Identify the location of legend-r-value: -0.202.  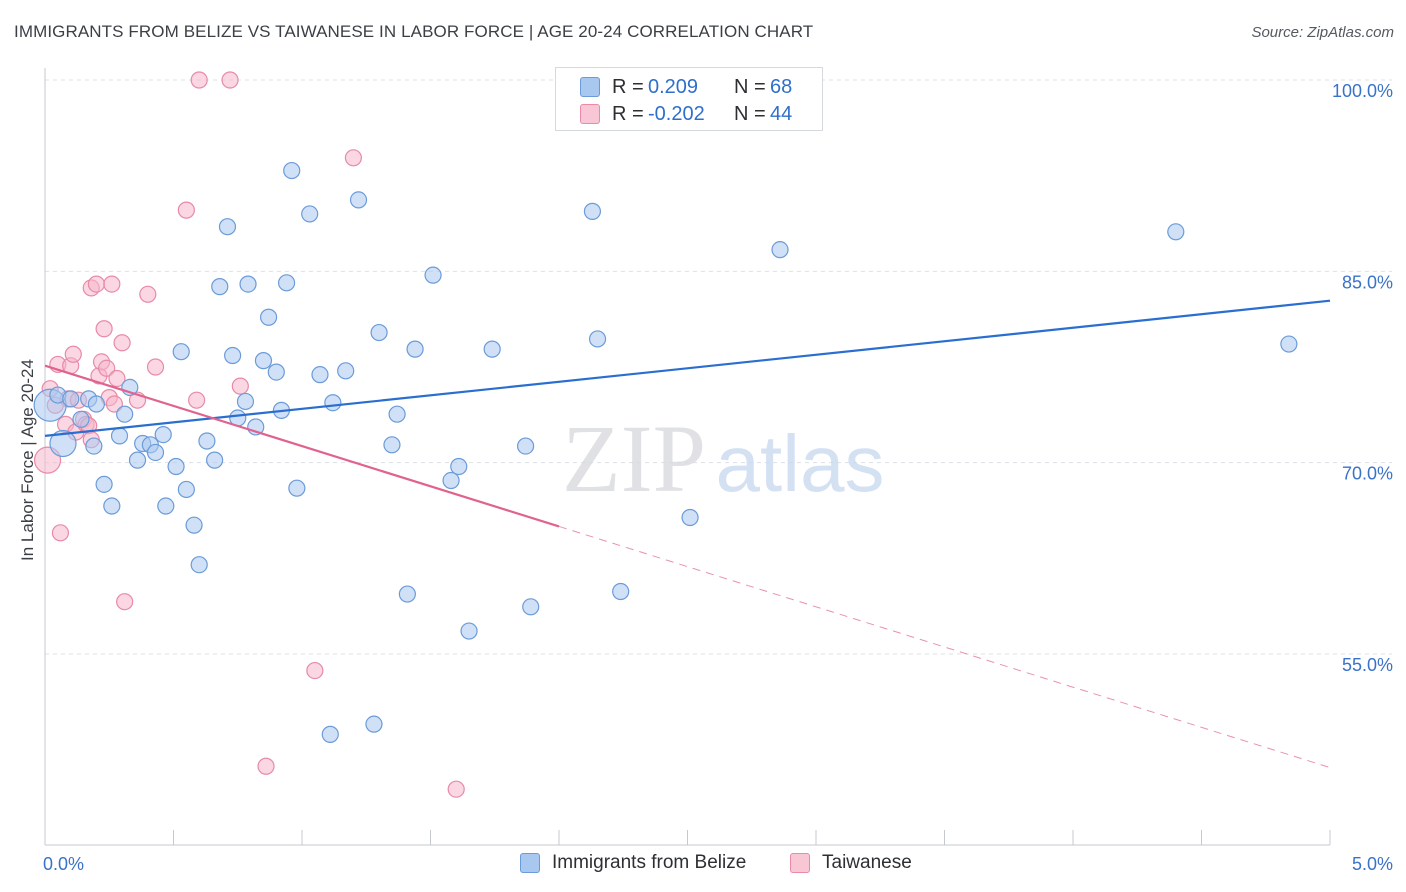
(676, 113).